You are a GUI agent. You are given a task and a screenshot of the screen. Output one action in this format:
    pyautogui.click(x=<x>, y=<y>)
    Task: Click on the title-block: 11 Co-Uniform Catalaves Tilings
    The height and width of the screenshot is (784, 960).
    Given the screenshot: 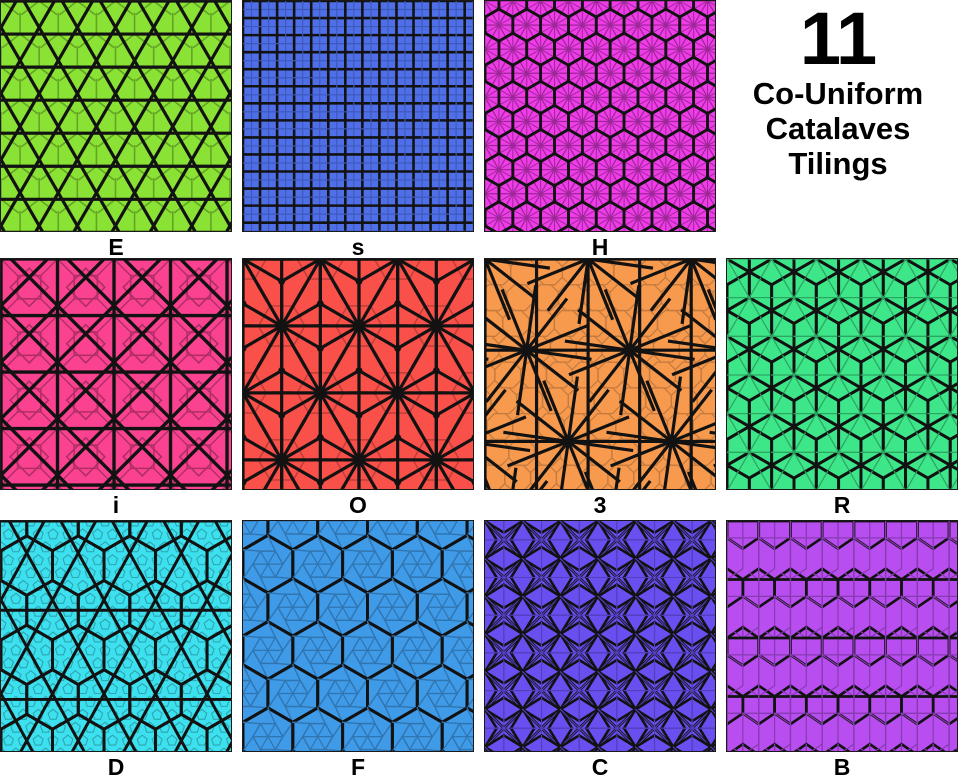 What is the action you would take?
    pyautogui.click(x=838, y=116)
    